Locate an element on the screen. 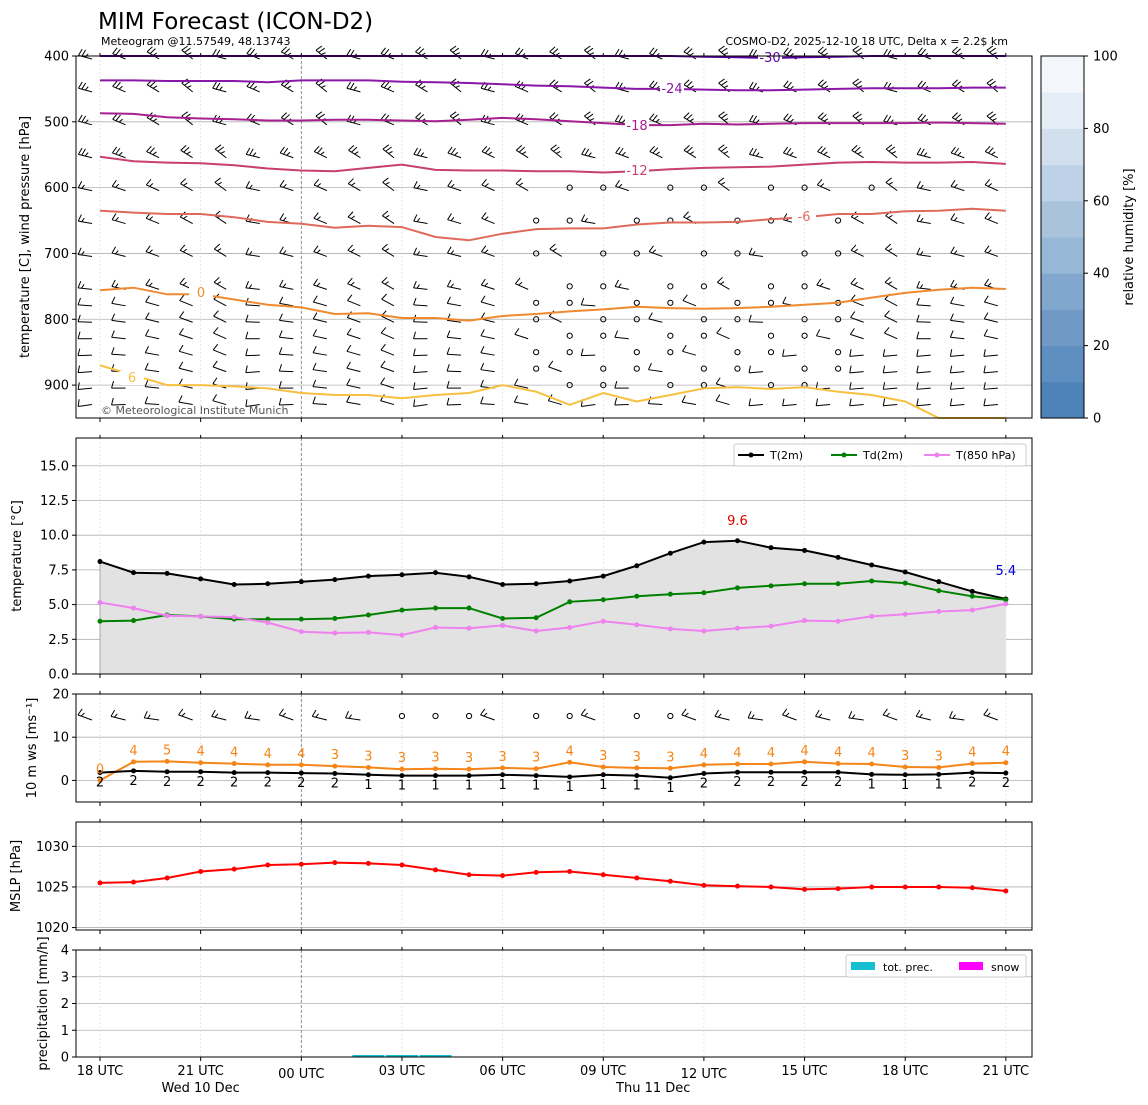 The height and width of the screenshot is (1105, 1148). mslp-point is located at coordinates (201, 872).